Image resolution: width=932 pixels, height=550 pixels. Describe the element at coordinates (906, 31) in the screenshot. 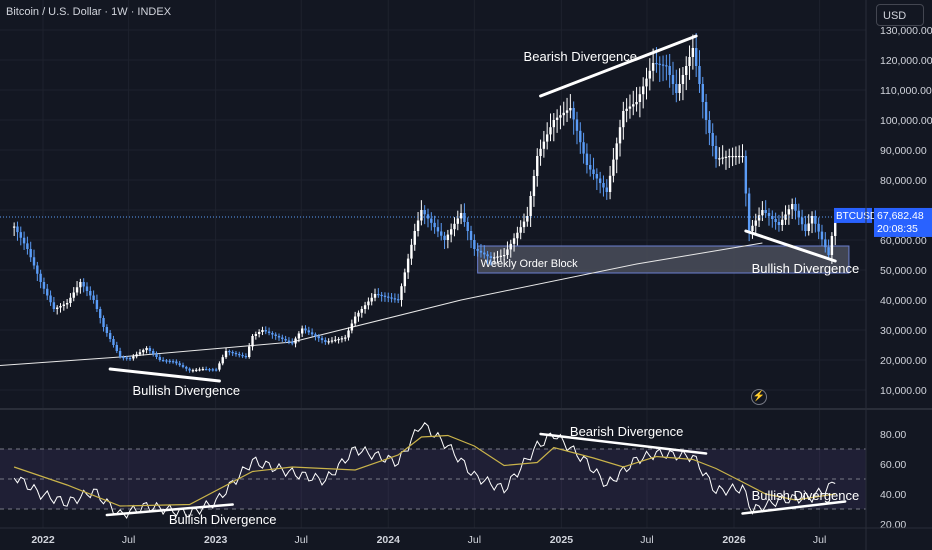

I see `price-axis-label: 130,000.00` at that location.